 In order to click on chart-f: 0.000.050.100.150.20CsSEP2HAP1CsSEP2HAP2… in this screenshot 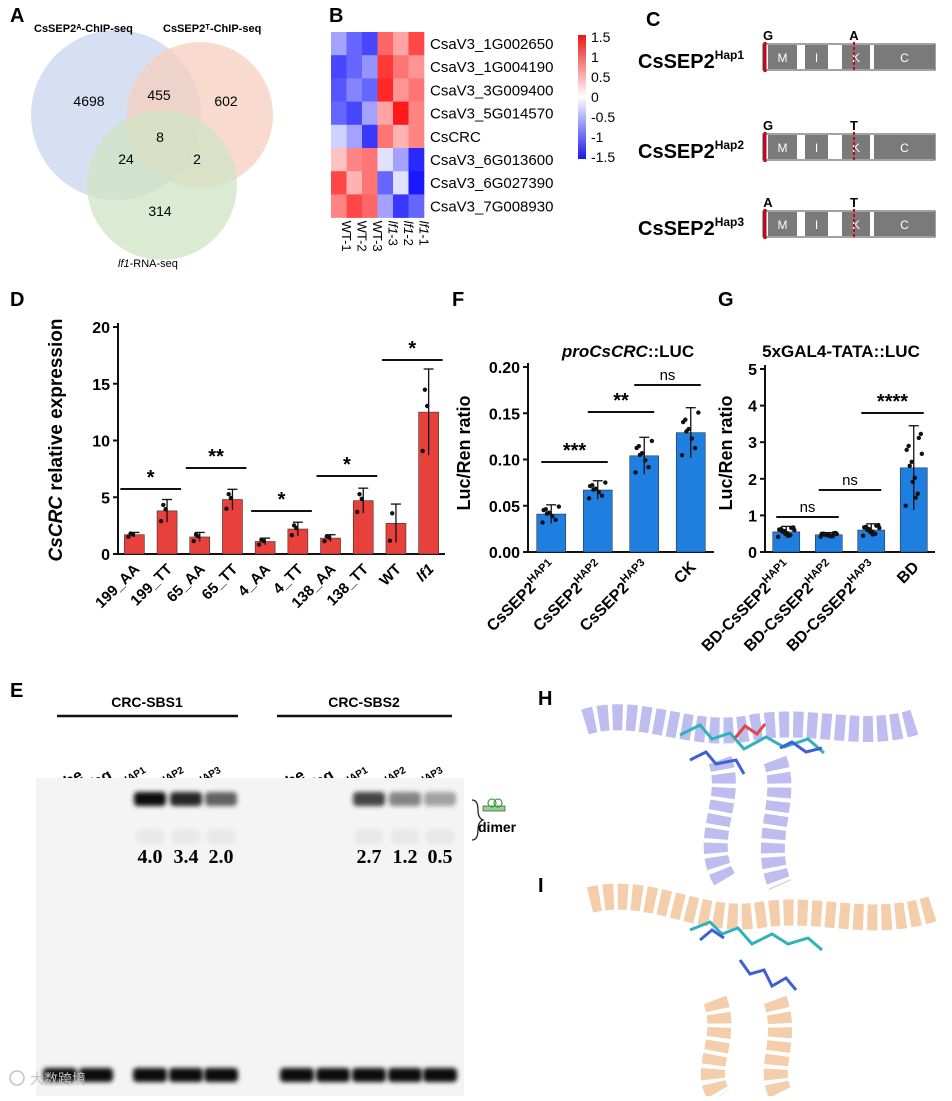, I will do `click(599, 497)`.